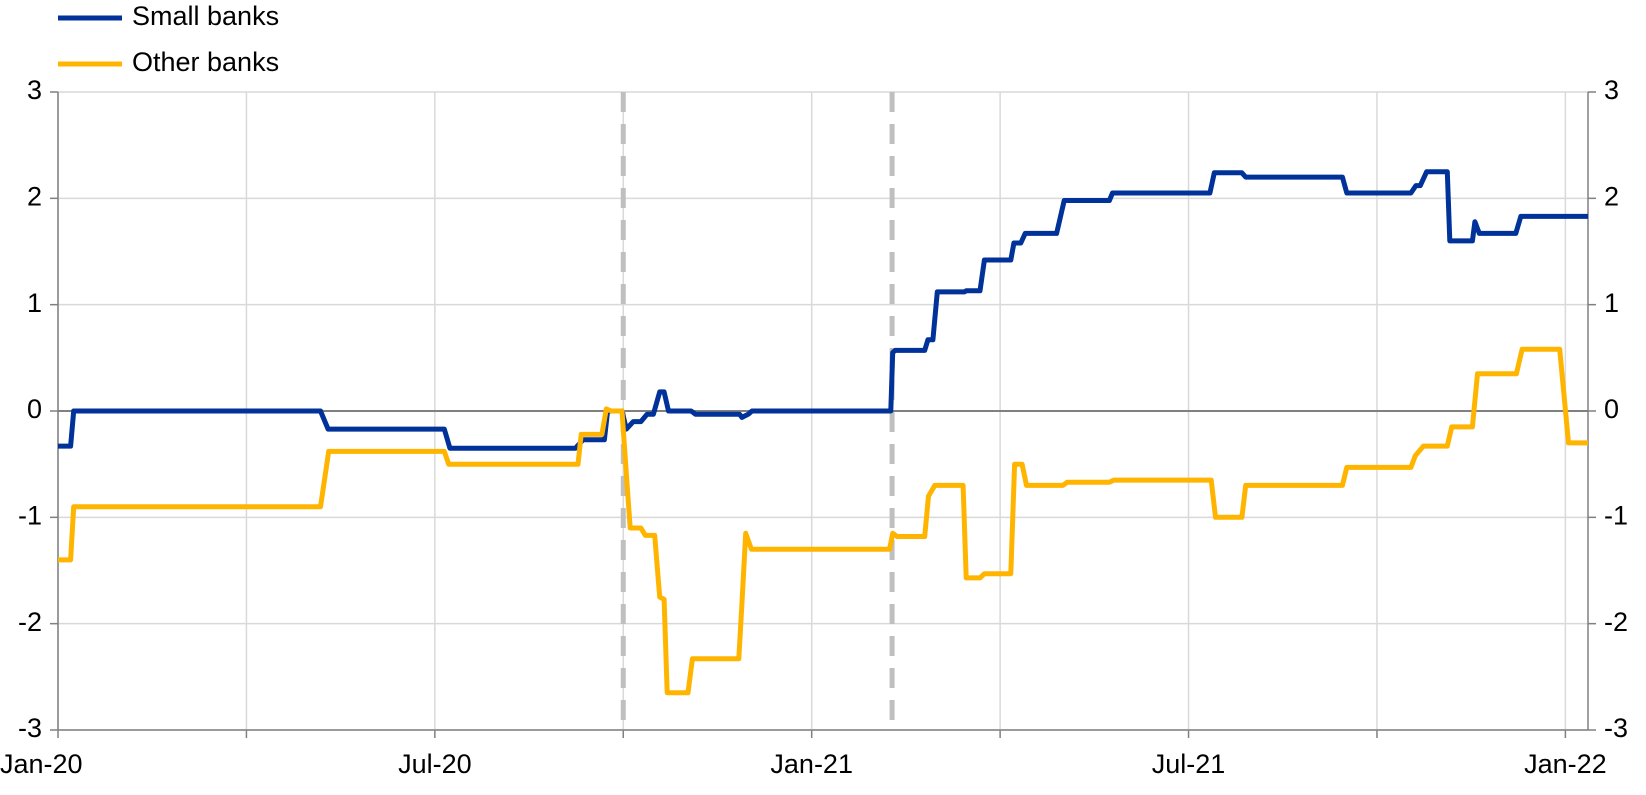 This screenshot has width=1646, height=795. I want to click on x-tick-label: Jan-20, so click(41, 764).